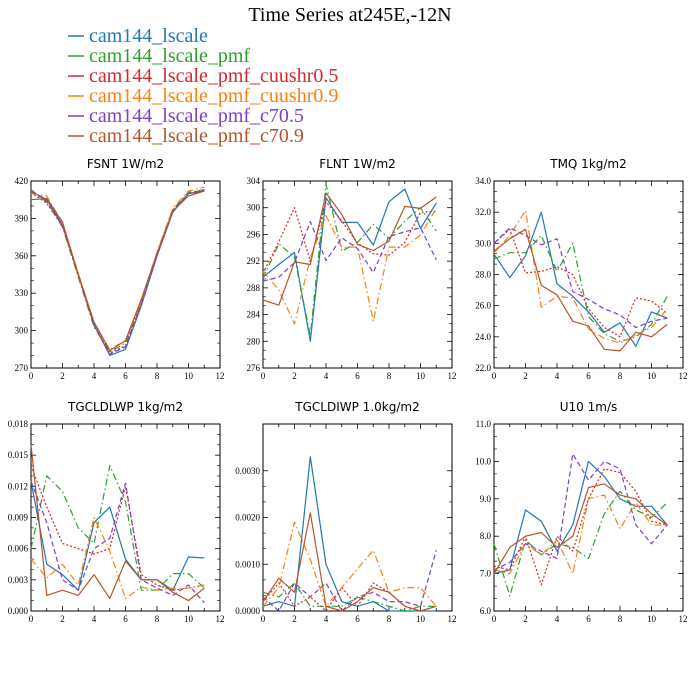 This screenshot has height=700, width=700. I want to click on y-tick-label: 280, so click(254, 341).